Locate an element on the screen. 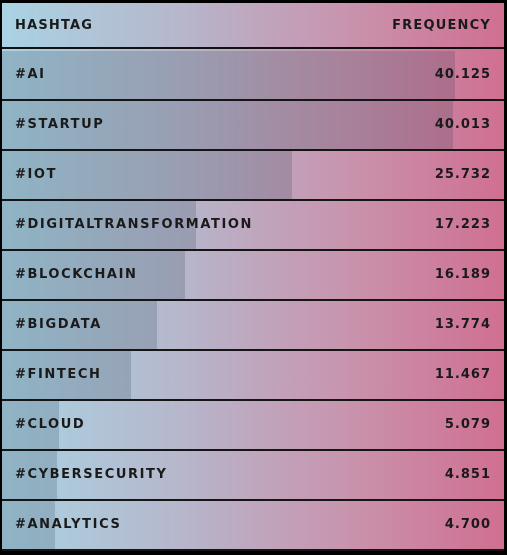 This screenshot has width=507, height=555. frequency-value: 13.774 is located at coordinates (462, 324).